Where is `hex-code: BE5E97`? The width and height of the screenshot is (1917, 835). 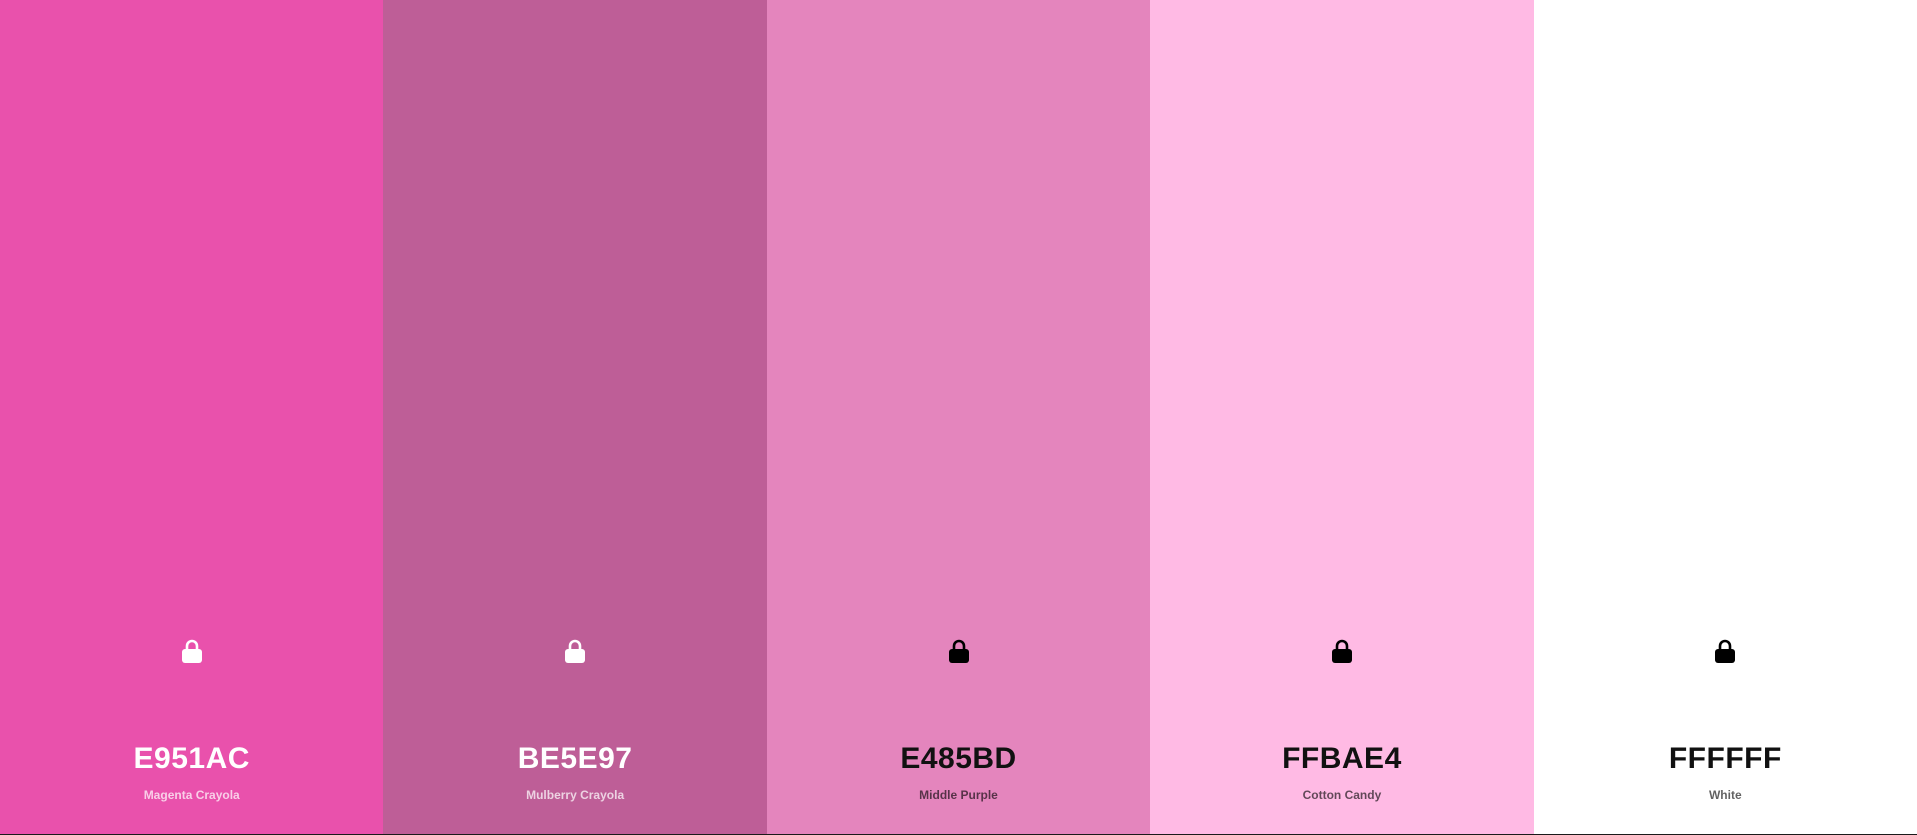
hex-code: BE5E97 is located at coordinates (575, 758).